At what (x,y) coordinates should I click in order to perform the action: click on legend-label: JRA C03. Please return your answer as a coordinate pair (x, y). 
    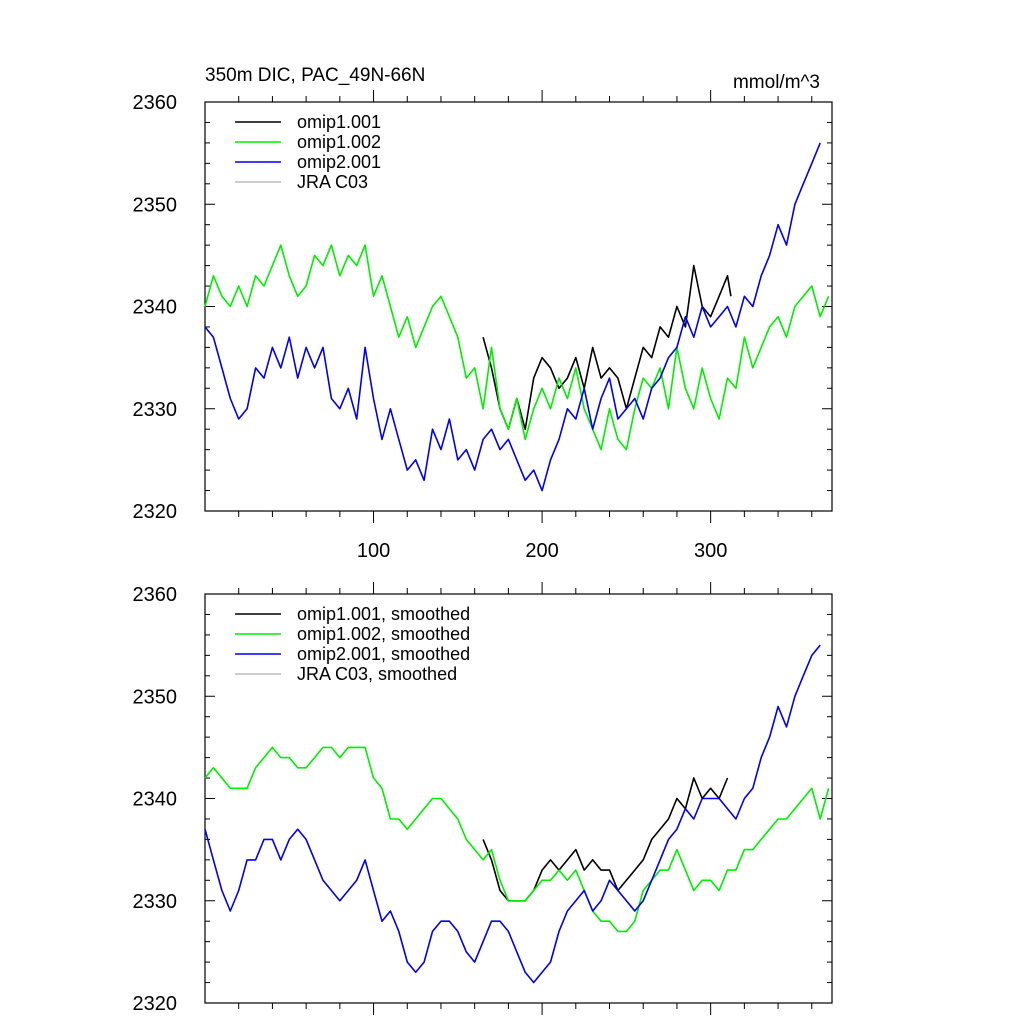
    Looking at the image, I should click on (332, 182).